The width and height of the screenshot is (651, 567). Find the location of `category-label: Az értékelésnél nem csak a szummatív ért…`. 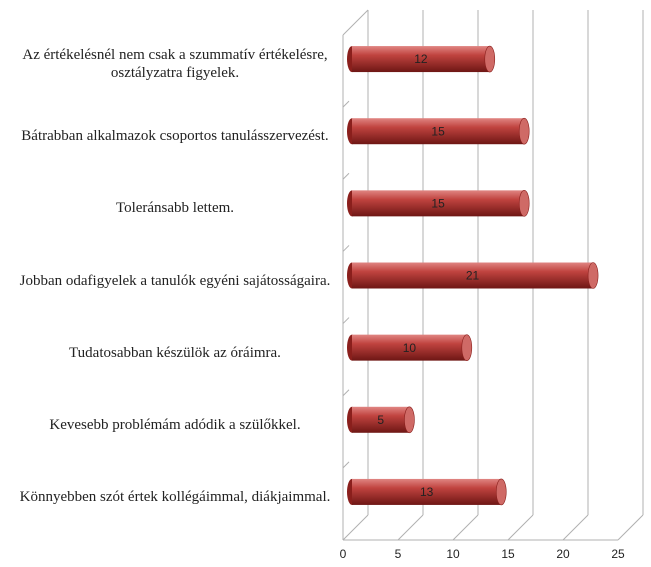

category-label: Az értékelésnél nem csak a szummatív ért… is located at coordinates (175, 64).